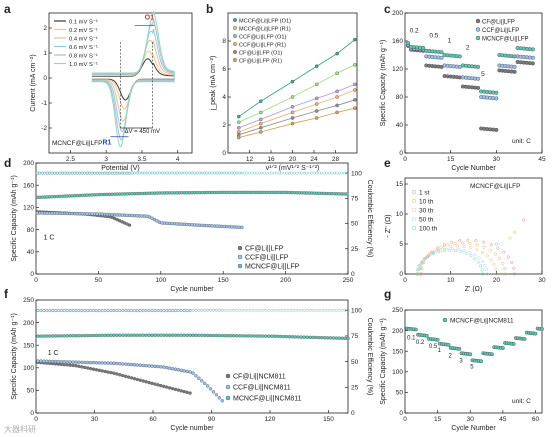  I want to click on legend-label: 10 th, so click(426, 202).